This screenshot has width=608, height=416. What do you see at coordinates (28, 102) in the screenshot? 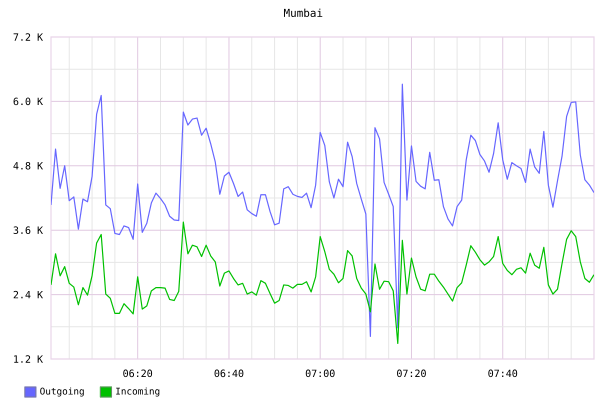
I see `y-tick-label: 6.0 K` at bounding box center [28, 102].